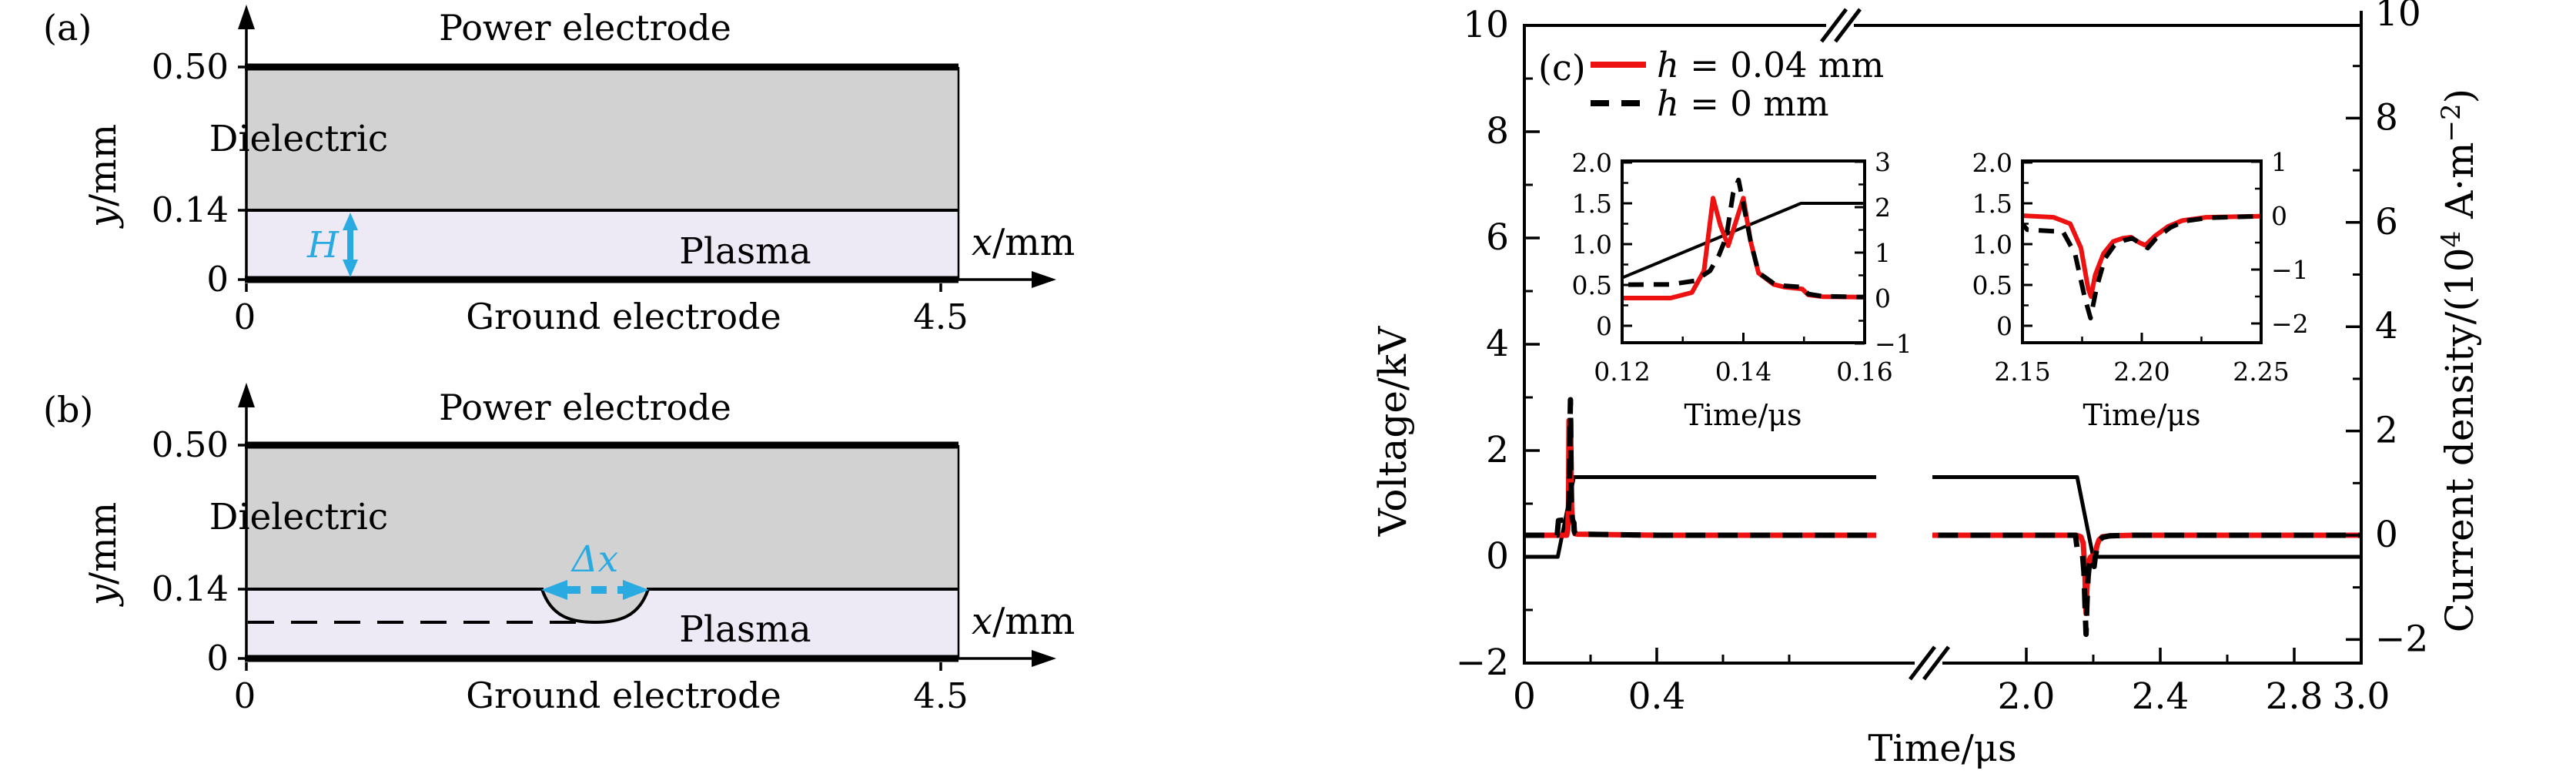  What do you see at coordinates (1524, 697) in the screenshot?
I see `main-bottom-axis-tick-label: 0` at bounding box center [1524, 697].